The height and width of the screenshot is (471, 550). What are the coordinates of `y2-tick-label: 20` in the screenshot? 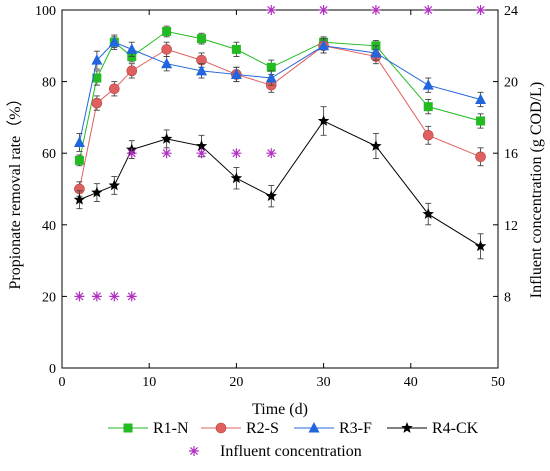 It's located at (511, 83).